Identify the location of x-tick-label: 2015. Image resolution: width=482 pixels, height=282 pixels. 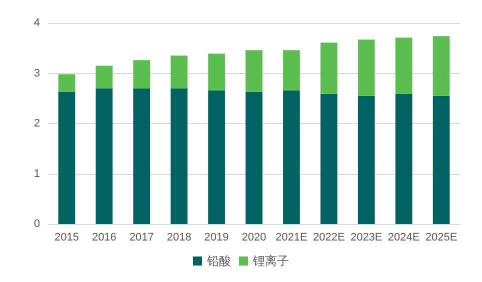
(66, 238).